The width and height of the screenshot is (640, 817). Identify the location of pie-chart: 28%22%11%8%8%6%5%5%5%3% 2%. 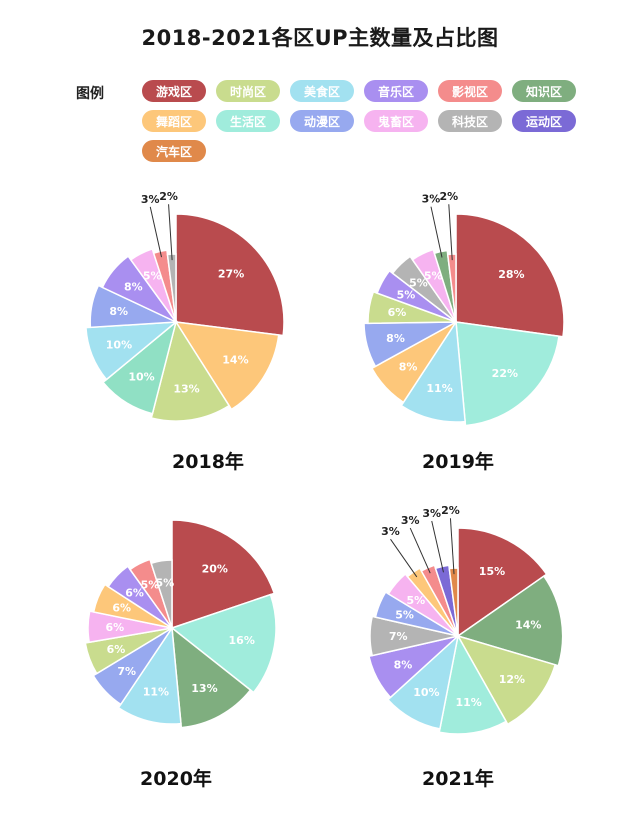
(464, 308).